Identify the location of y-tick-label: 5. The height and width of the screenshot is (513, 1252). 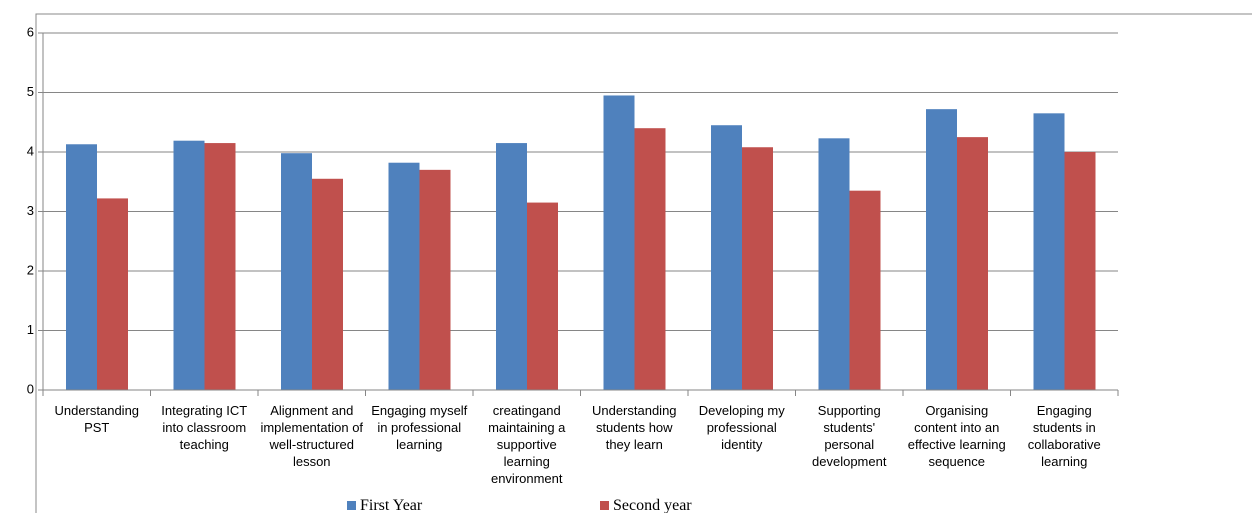
(30, 91).